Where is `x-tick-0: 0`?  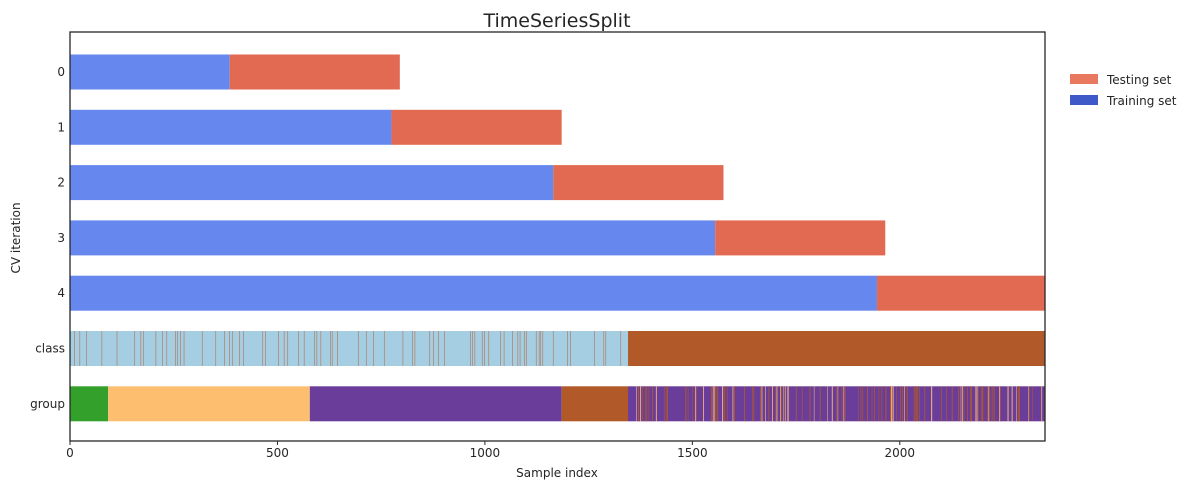 x-tick-0: 0 is located at coordinates (70, 453).